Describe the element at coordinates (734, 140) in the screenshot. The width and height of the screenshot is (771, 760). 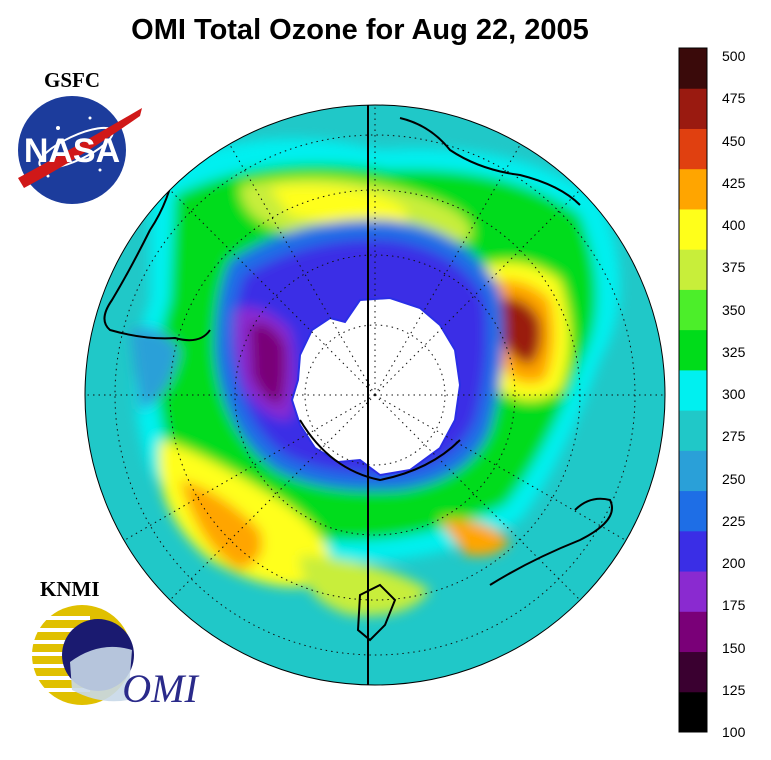
I see `colorbar-tick-label: 450` at that location.